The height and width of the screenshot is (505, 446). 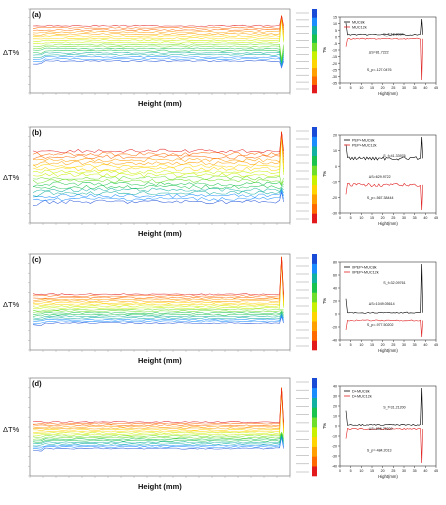 What do you see at coordinates (364, 146) in the screenshot?
I see `legend-entry: PEP+MUC12k` at bounding box center [364, 146].